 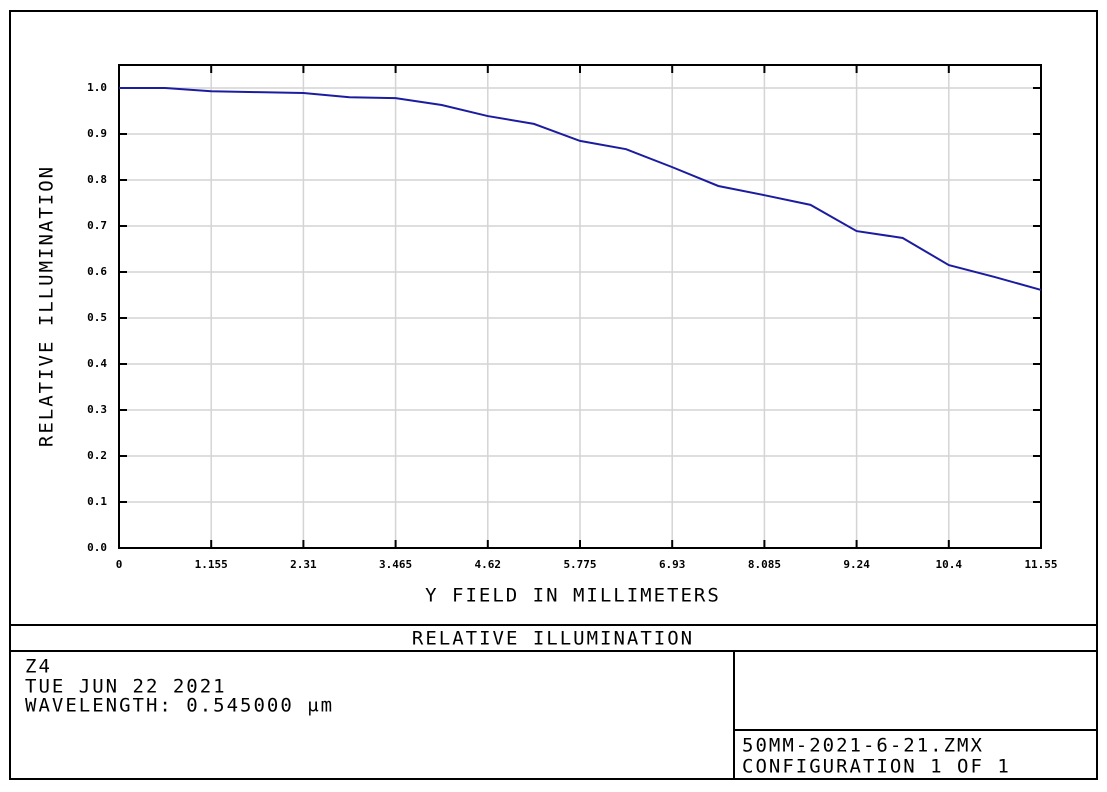 What do you see at coordinates (47, 306) in the screenshot?
I see `y-axis-label: RELATIVE ILLUMINATION` at bounding box center [47, 306].